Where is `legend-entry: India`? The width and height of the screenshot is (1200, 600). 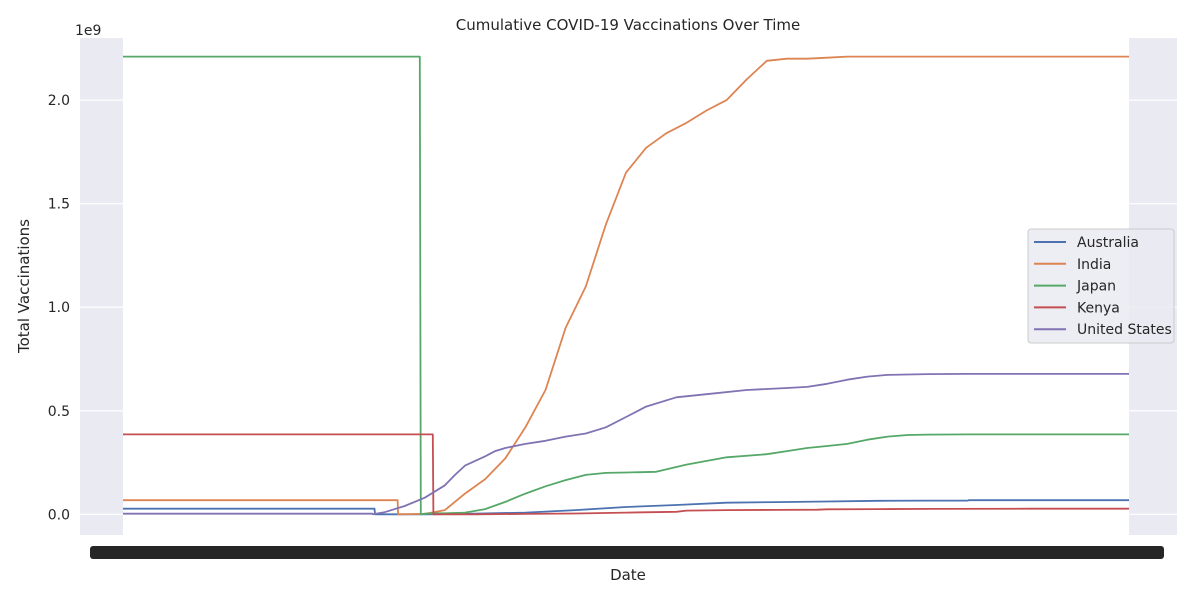 legend-entry: India is located at coordinates (1094, 265).